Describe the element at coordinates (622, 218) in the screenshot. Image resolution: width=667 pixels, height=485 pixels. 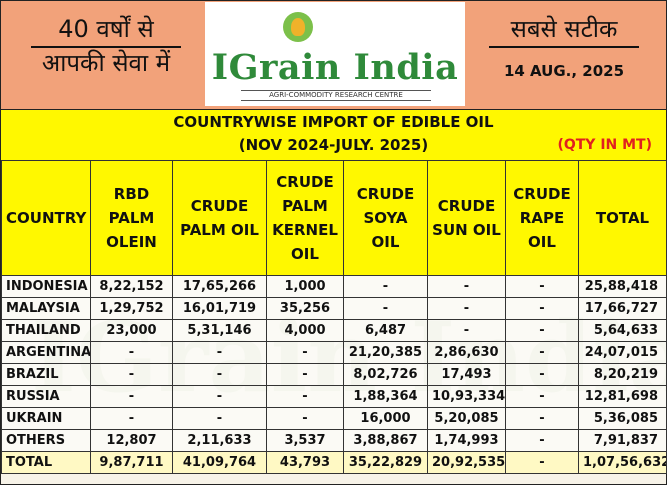
I see `column-header: TOTAL` at that location.